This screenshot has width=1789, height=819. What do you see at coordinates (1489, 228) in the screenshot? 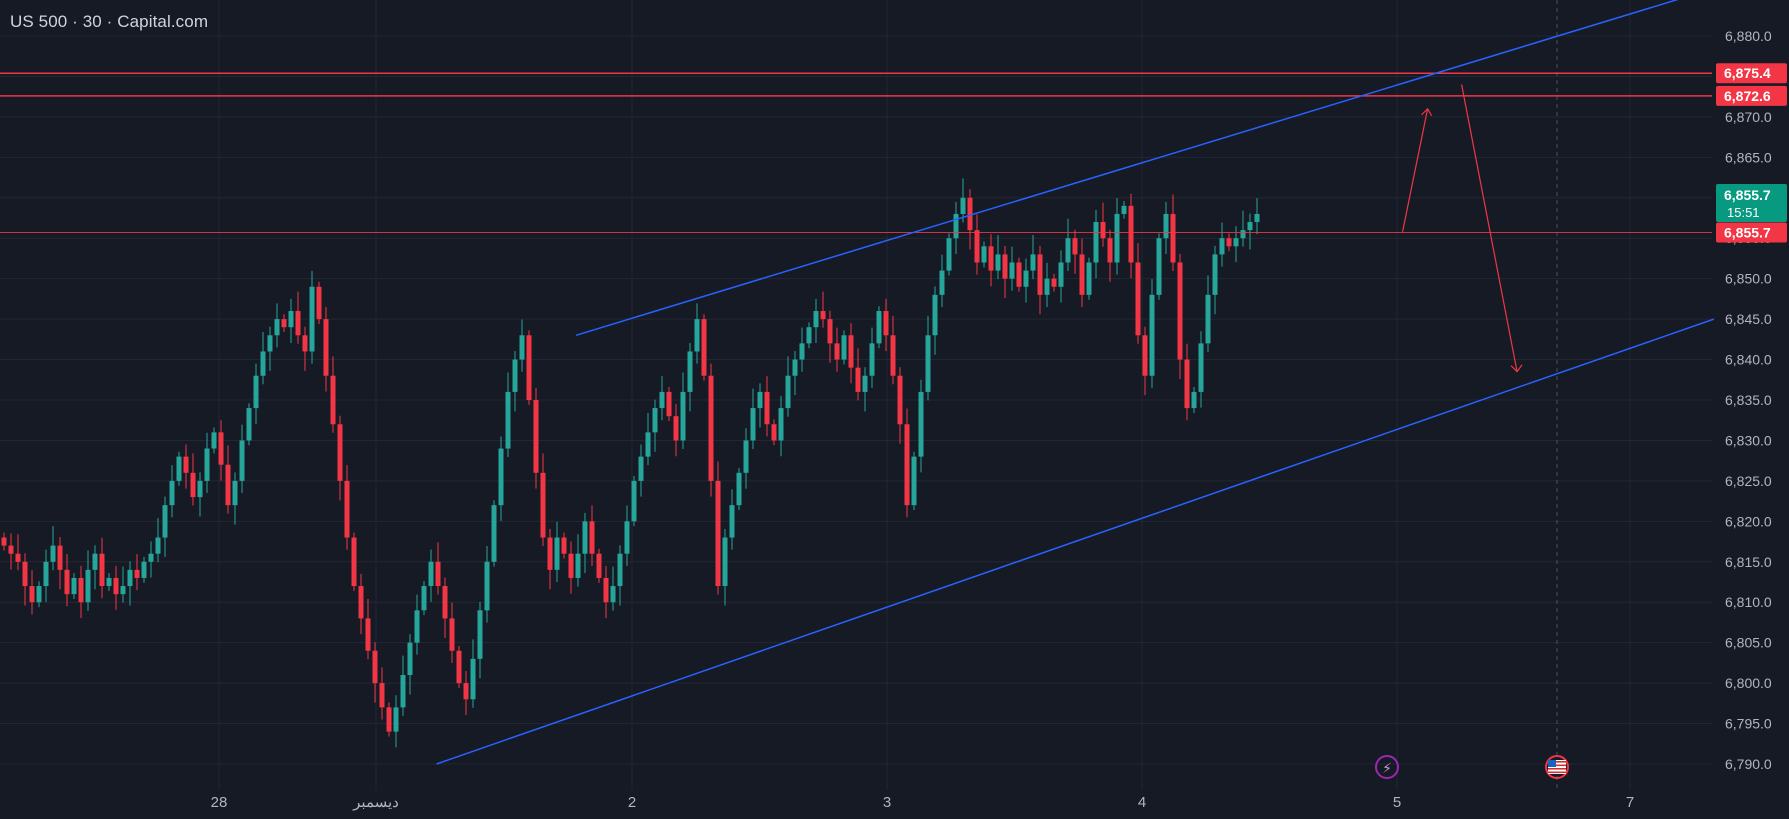
I see `projection-down-leg` at bounding box center [1489, 228].